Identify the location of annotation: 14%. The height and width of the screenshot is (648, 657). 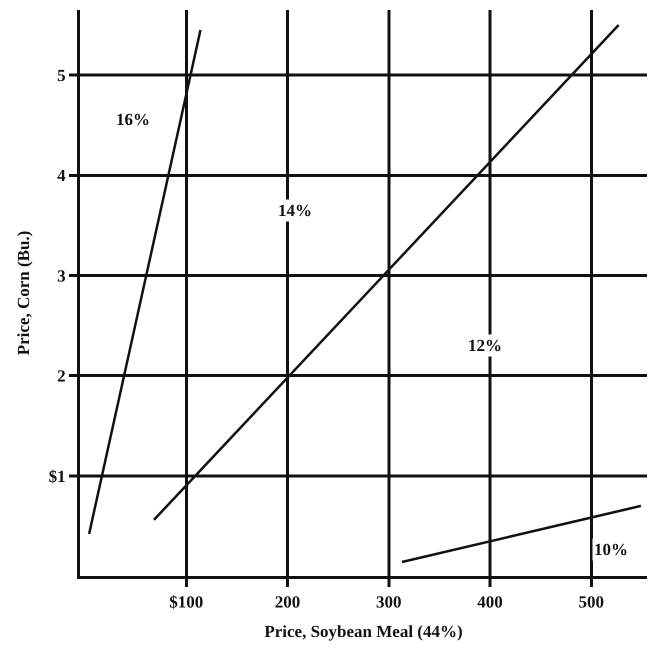
(295, 210).